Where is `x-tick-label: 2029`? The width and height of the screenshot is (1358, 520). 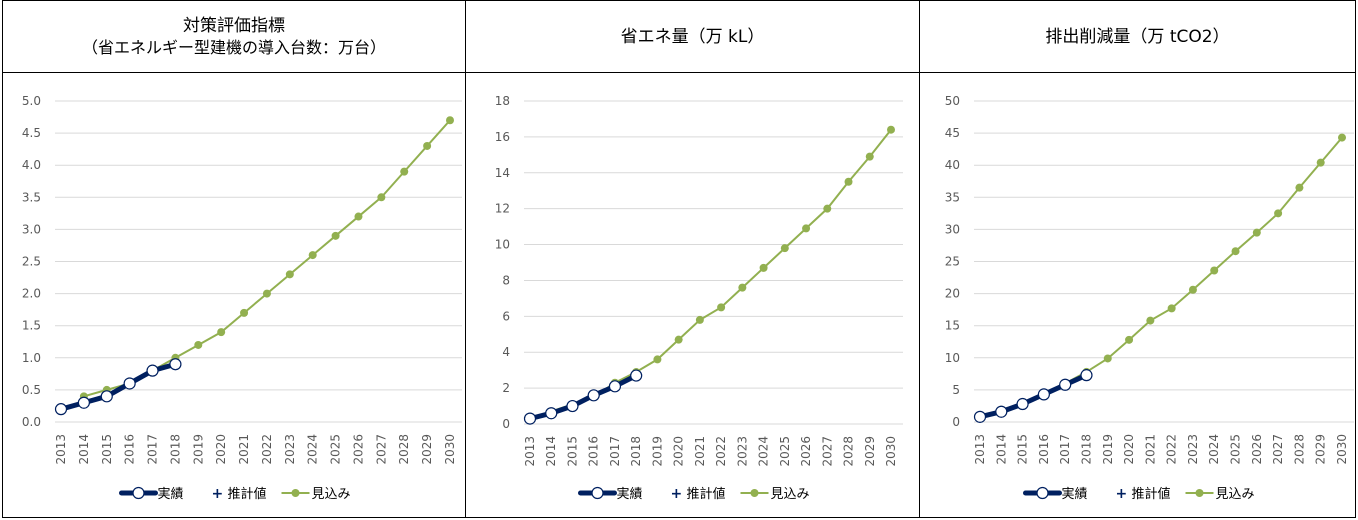
x-tick-label: 2029 is located at coordinates (427, 449).